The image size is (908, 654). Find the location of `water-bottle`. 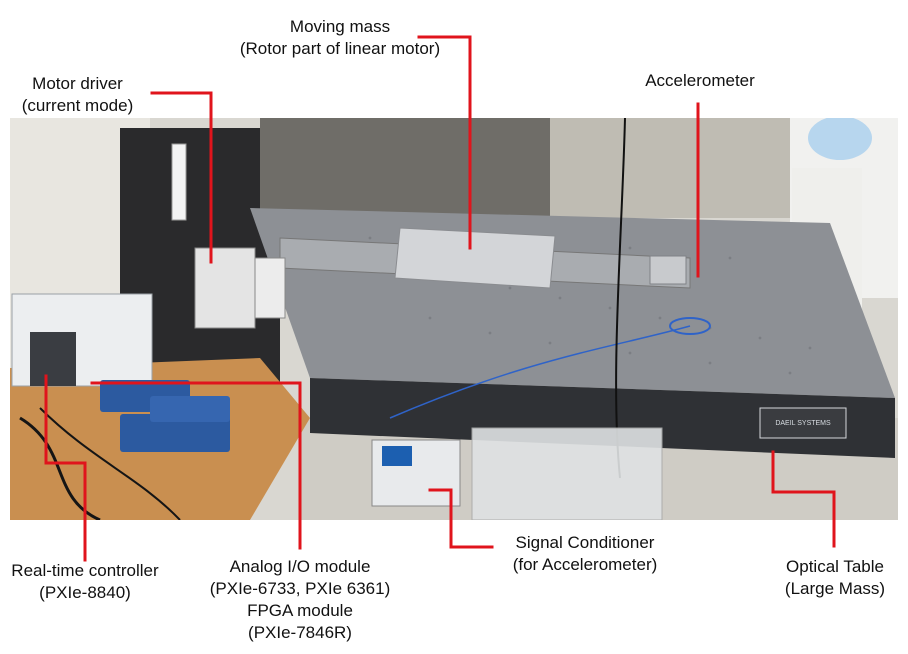

water-bottle is located at coordinates (840, 139).